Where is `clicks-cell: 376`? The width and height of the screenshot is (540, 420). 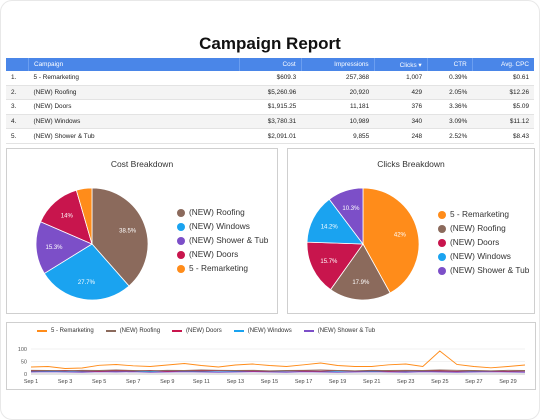 clicks-cell: 376 is located at coordinates (401, 107).